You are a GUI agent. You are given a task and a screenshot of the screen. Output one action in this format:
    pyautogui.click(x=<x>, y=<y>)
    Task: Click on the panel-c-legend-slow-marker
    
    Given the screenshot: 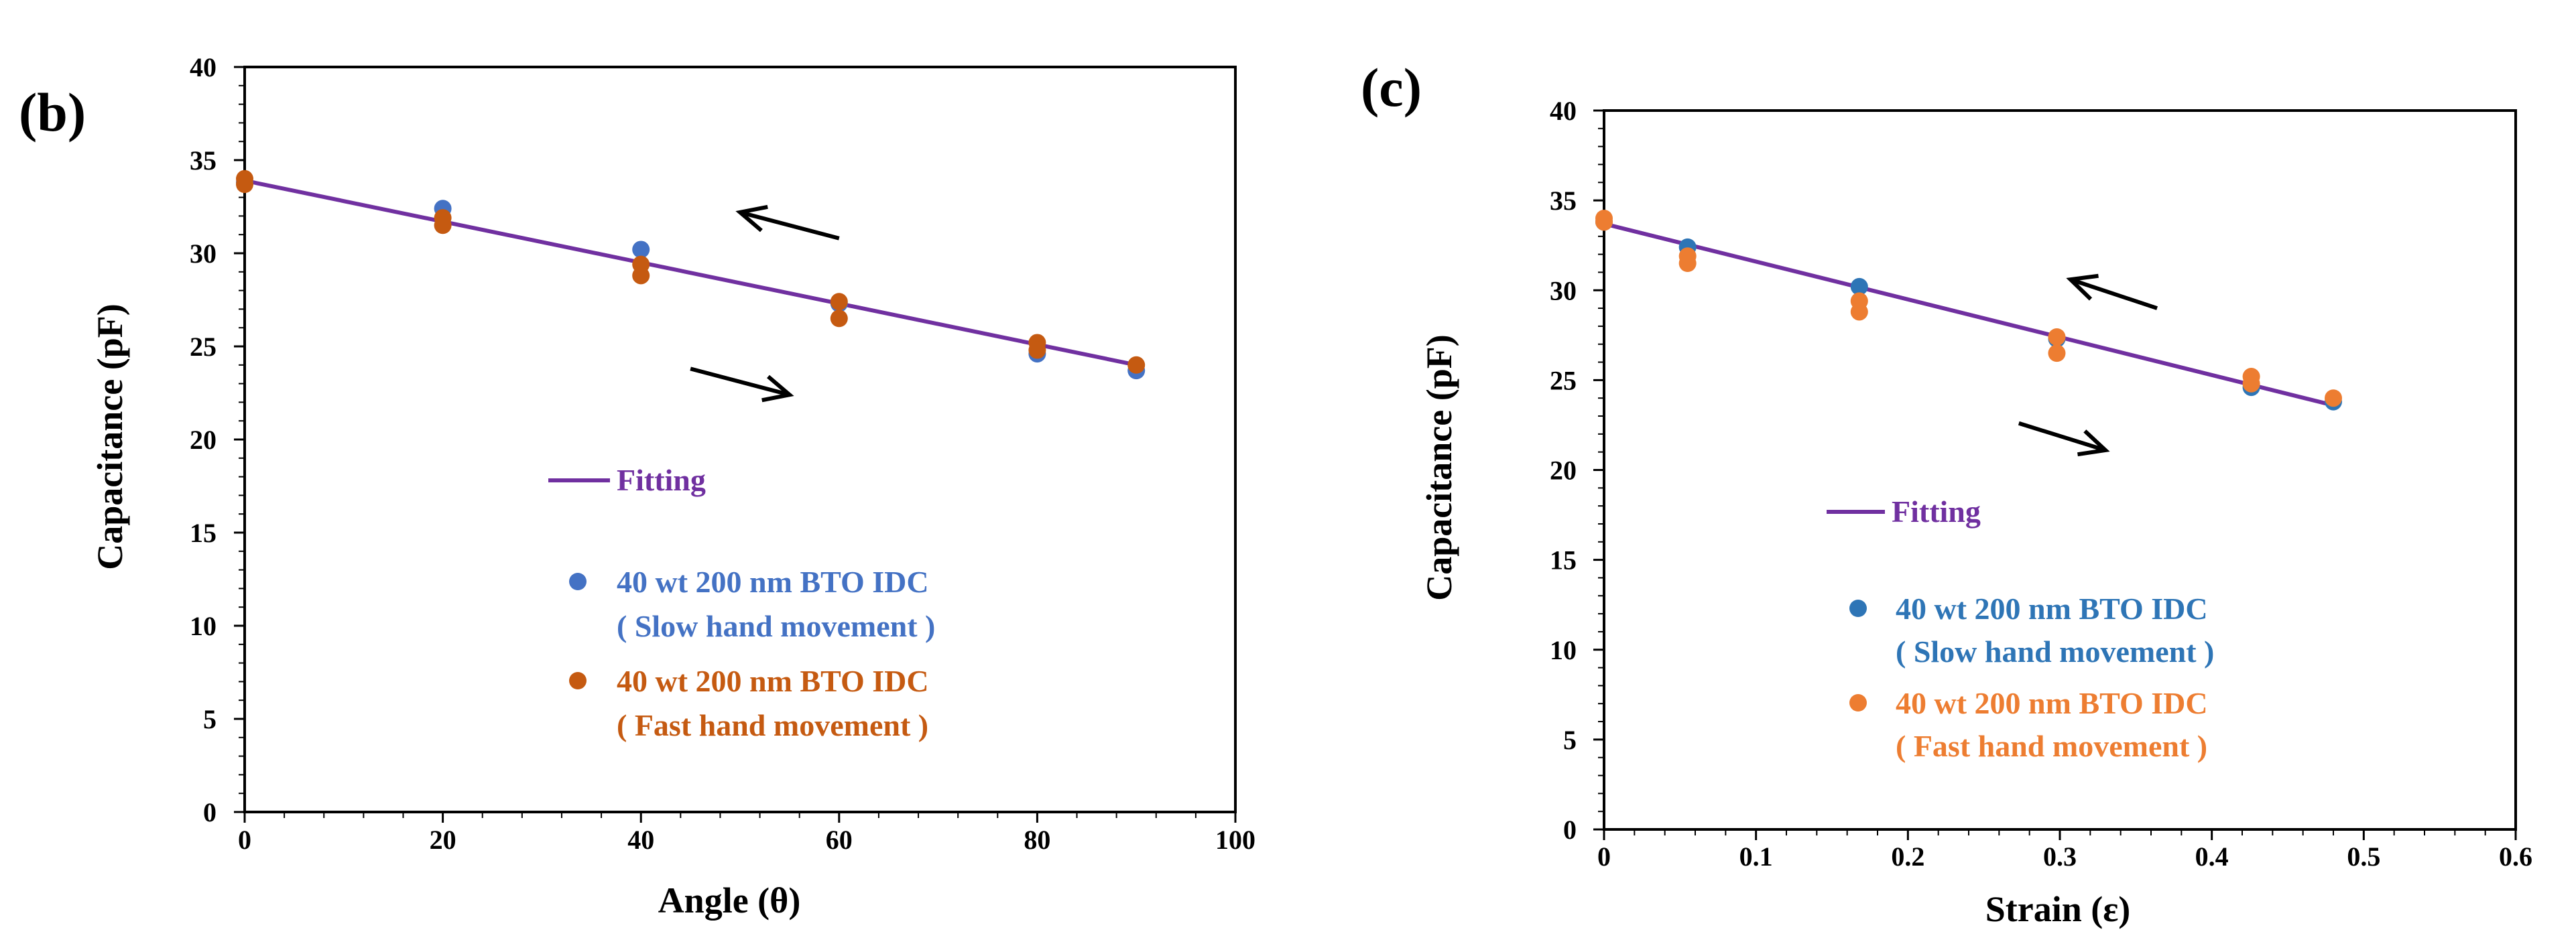 What is the action you would take?
    pyautogui.click(x=1858, y=608)
    